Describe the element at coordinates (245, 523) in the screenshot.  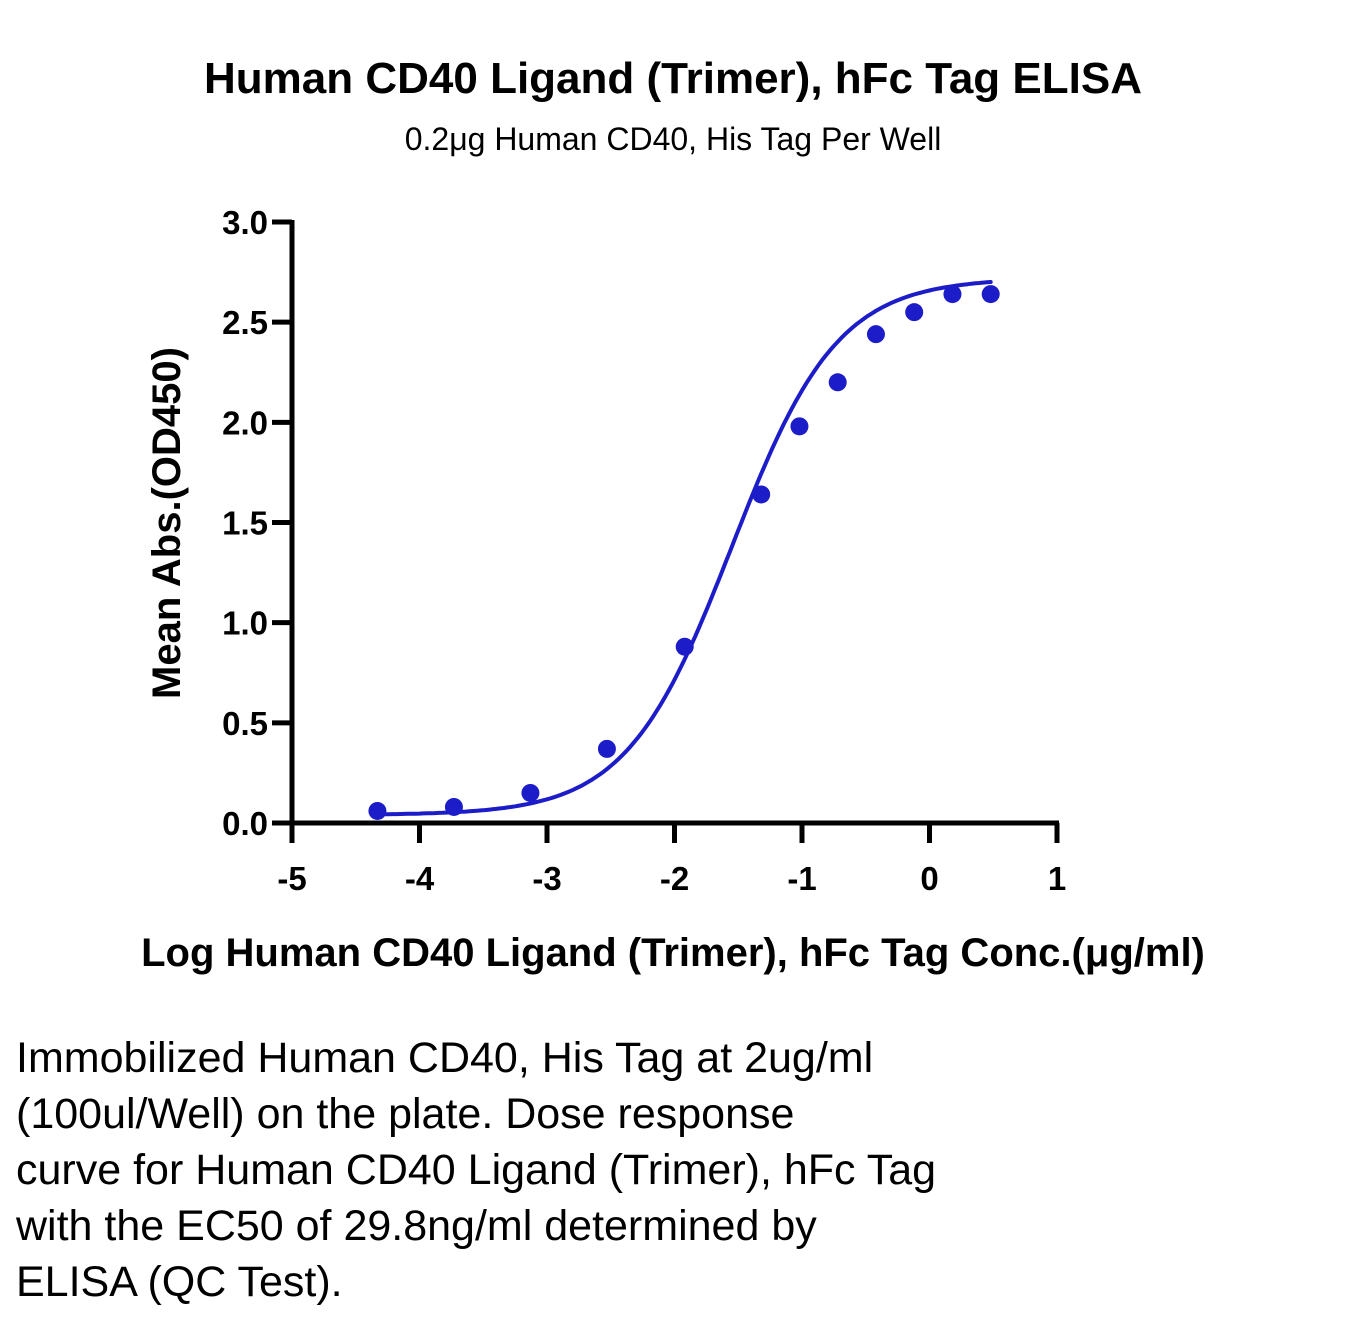
I see `y-tick-label: 1.5` at that location.